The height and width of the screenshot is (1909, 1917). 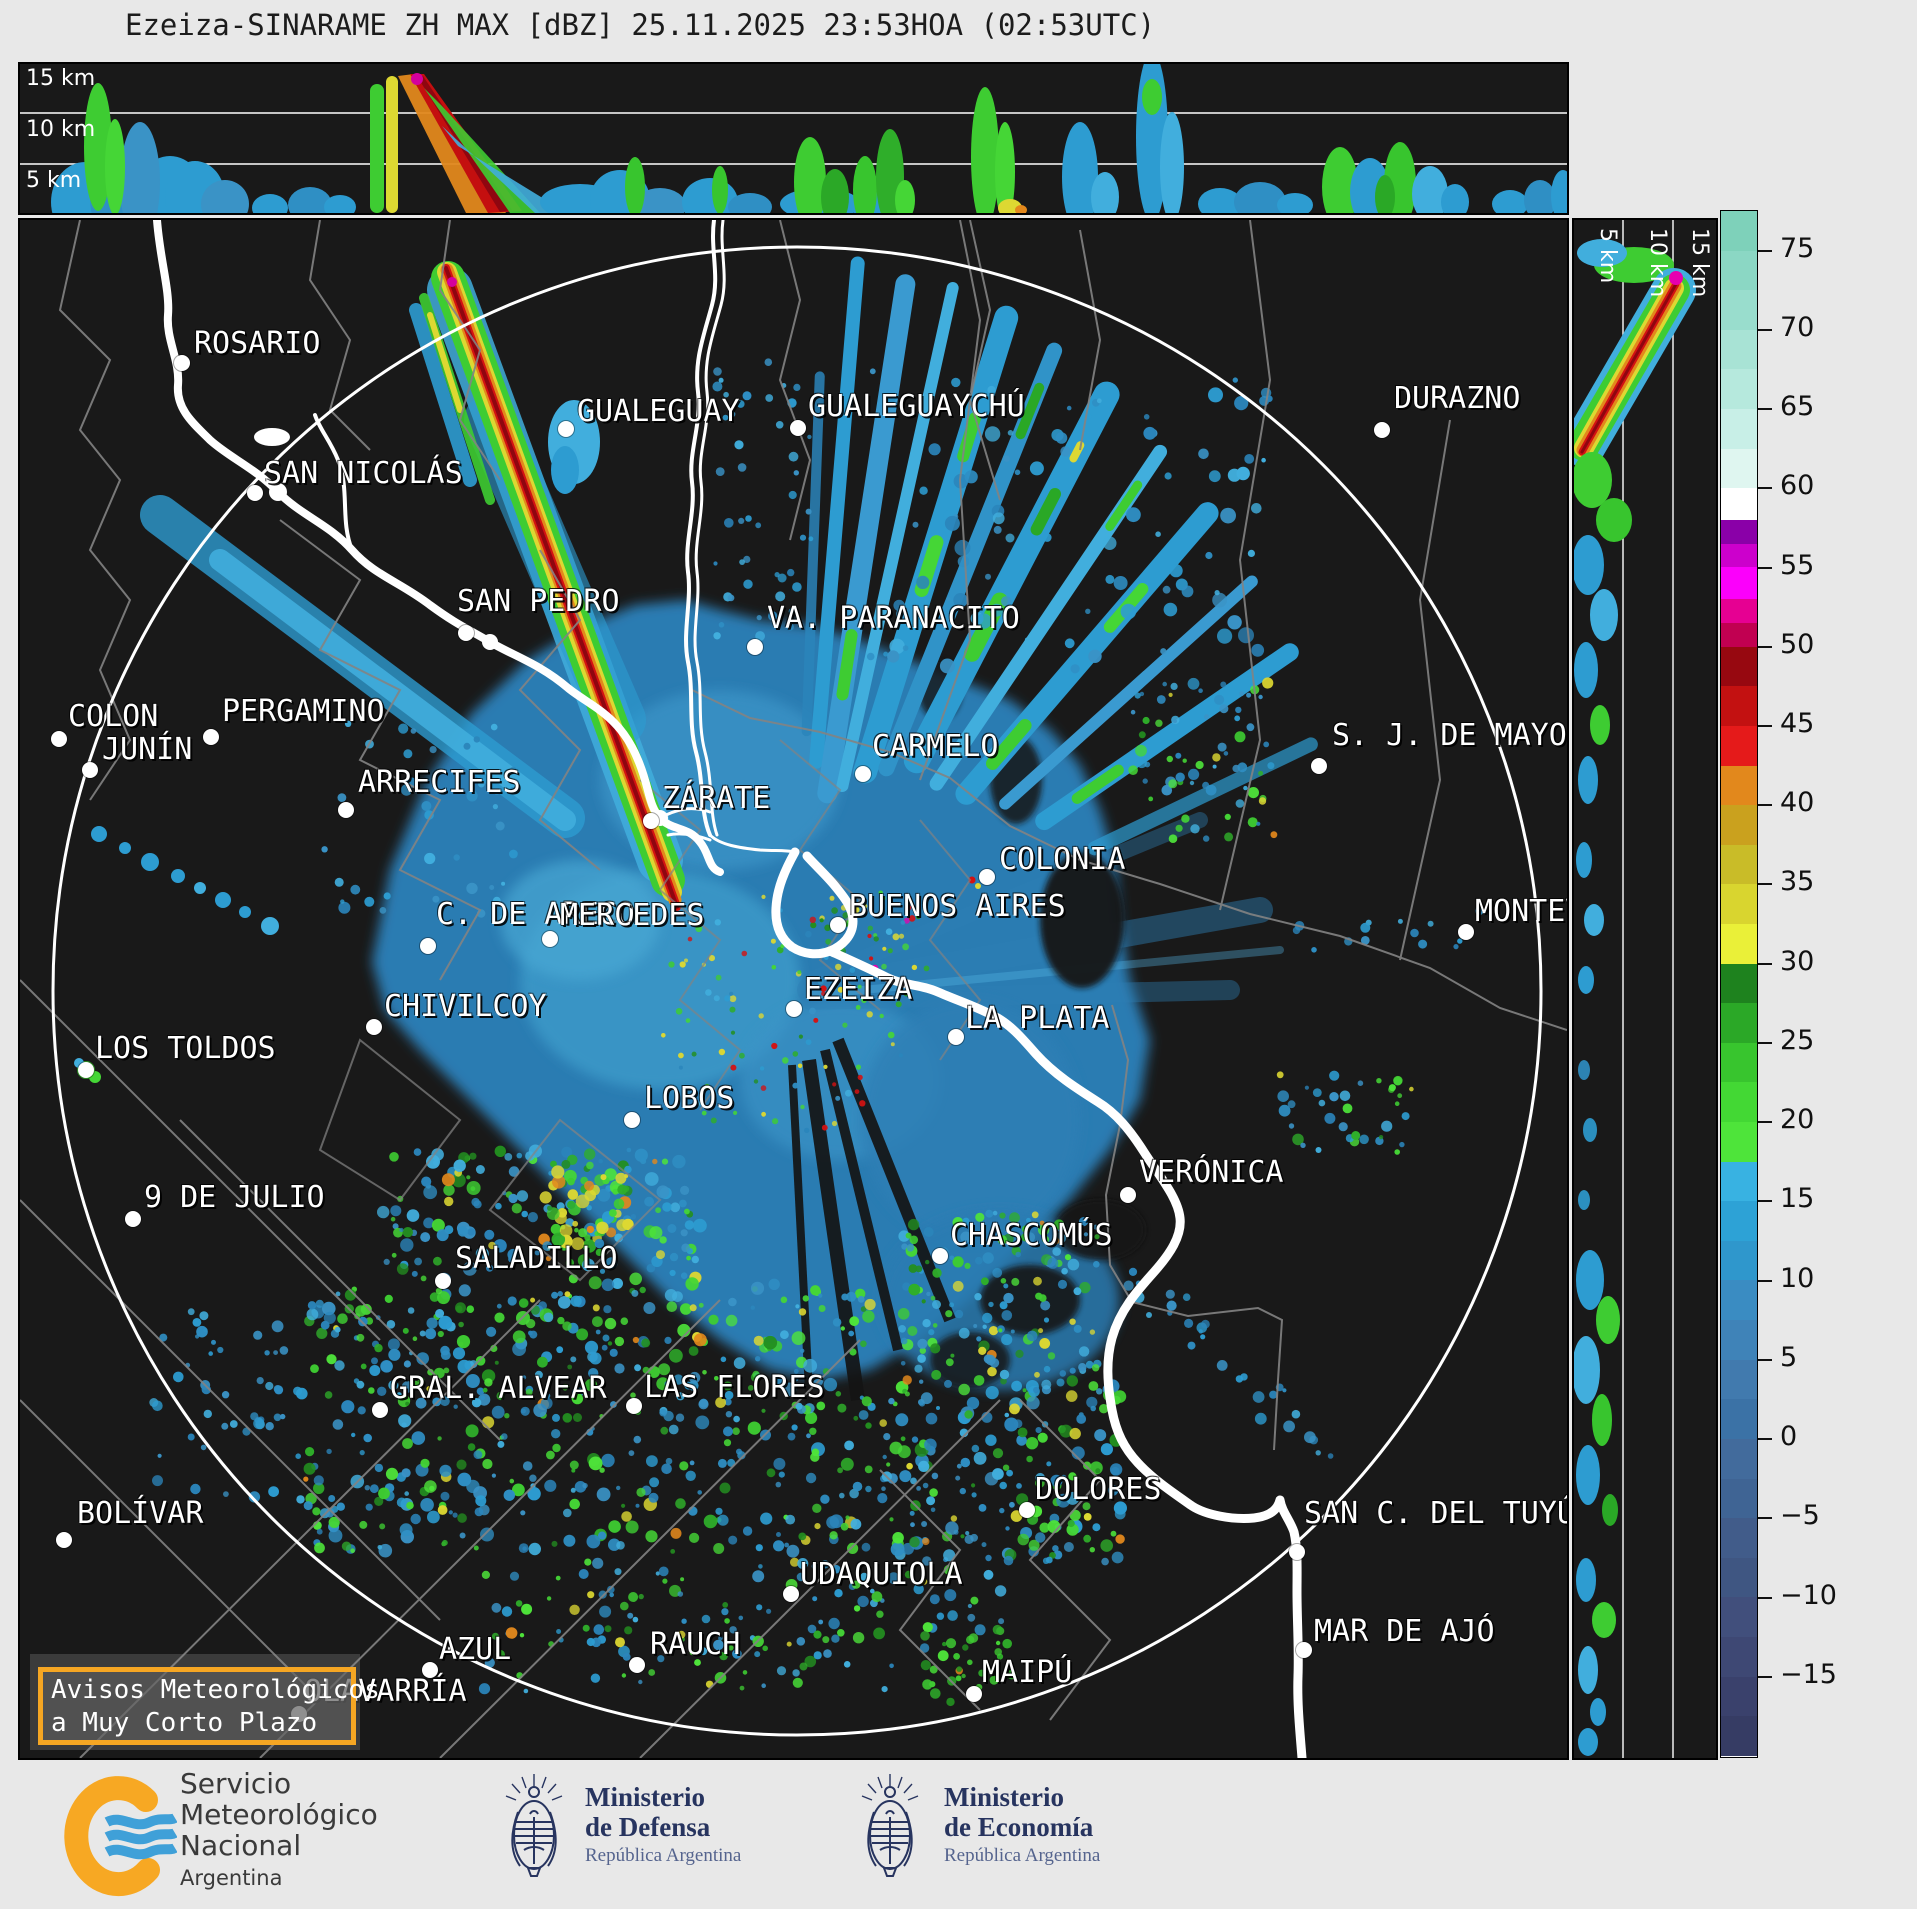 I want to click on top-axis-15km: 15 km, so click(x=61, y=78).